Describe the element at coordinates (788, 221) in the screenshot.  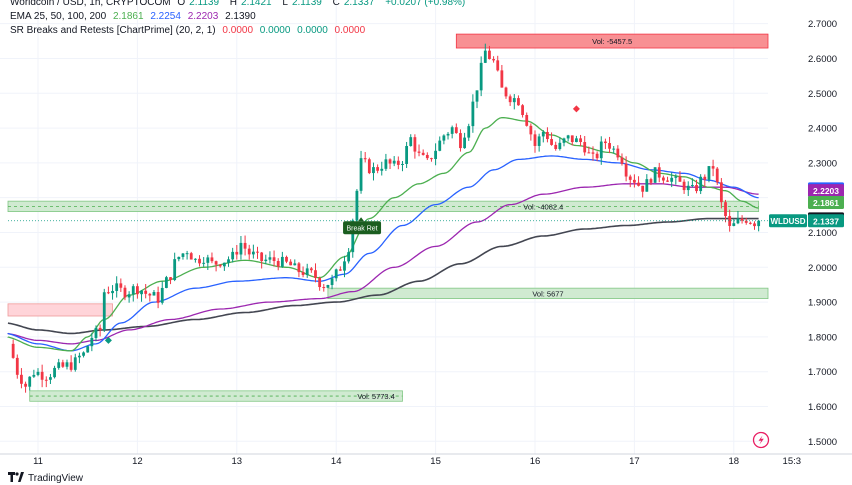
I see `symbol-tag` at that location.